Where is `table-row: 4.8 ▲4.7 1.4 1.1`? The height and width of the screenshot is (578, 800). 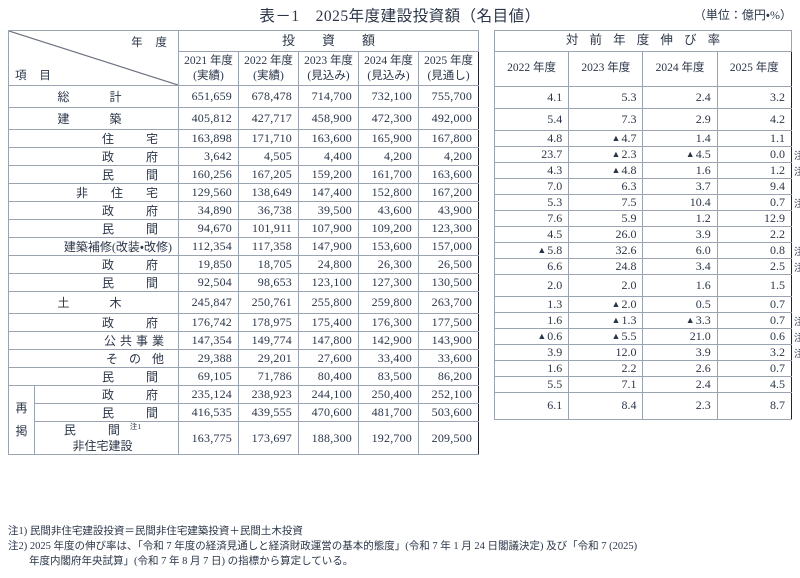 table-row: 4.8 ▲4.7 1.4 1.1 is located at coordinates (643, 138).